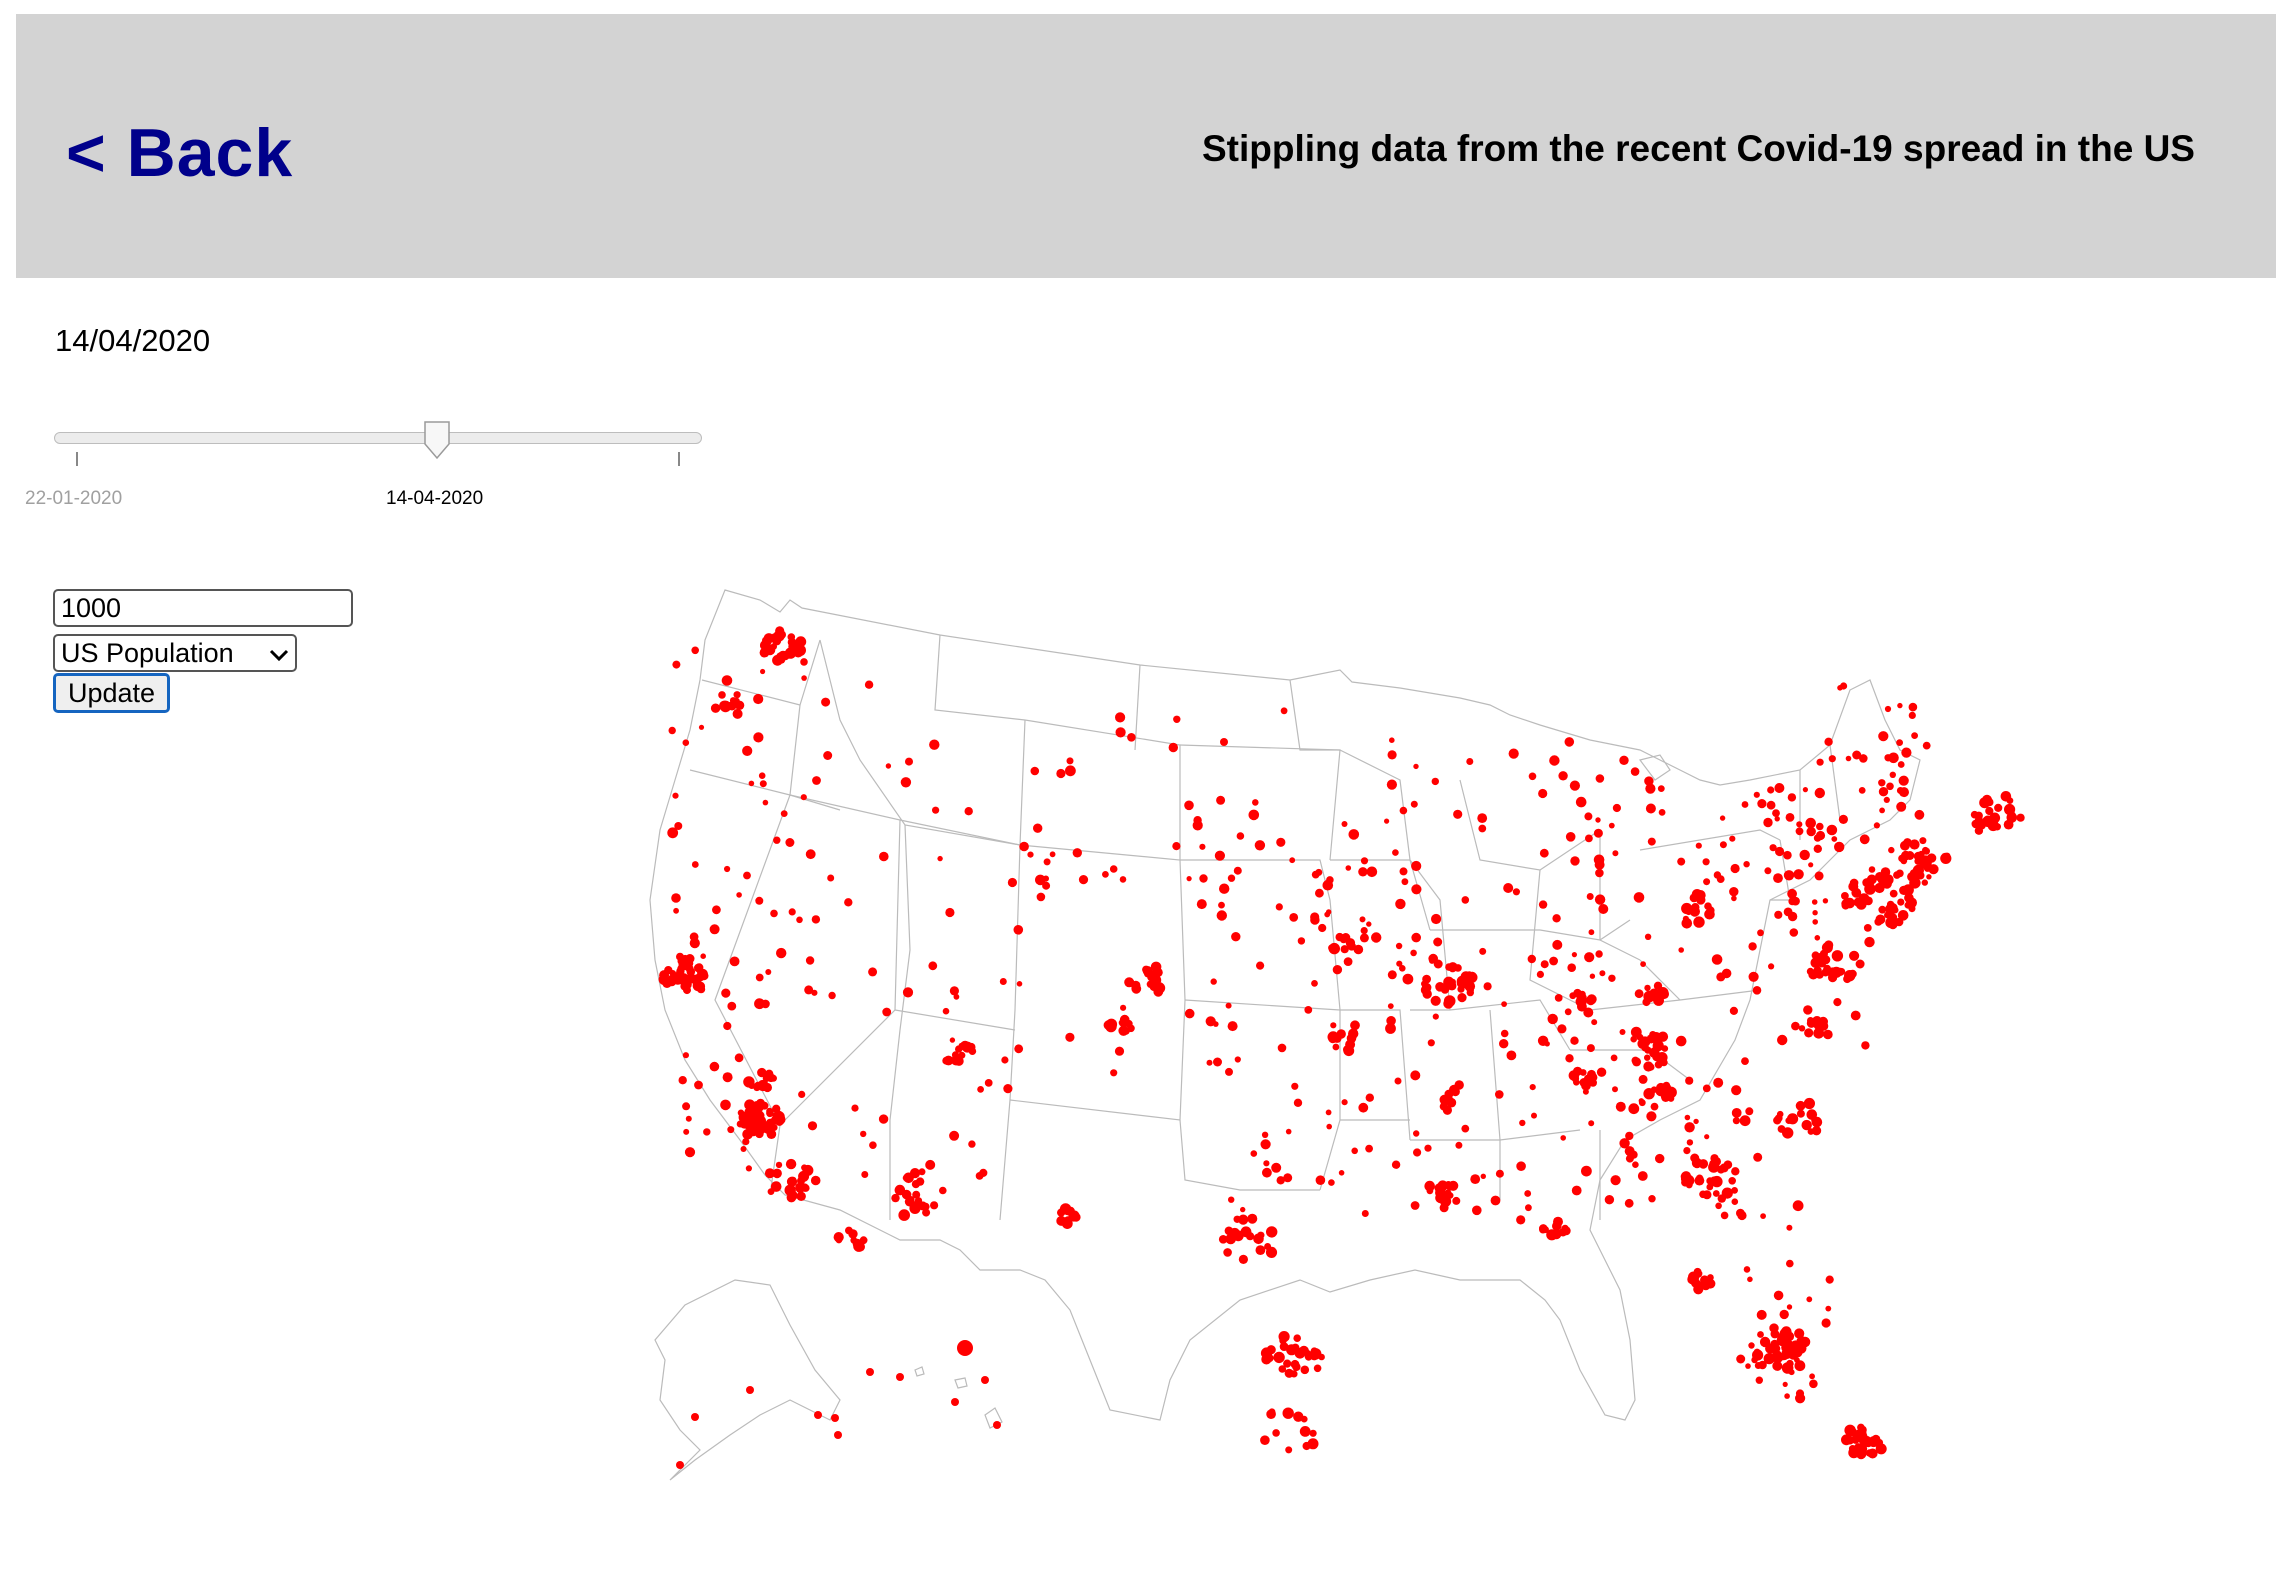 The image size is (2276, 1594). Describe the element at coordinates (180, 153) in the screenshot. I see `back-link: < Back` at that location.